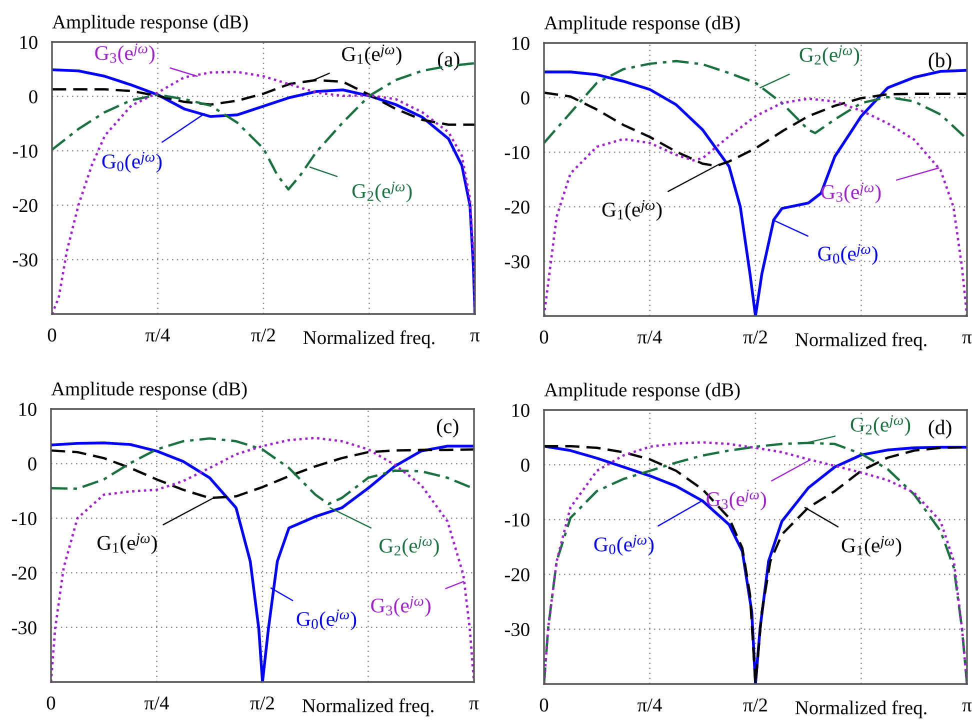 Image resolution: width=977 pixels, height=725 pixels. What do you see at coordinates (447, 428) in the screenshot?
I see `annotation: (c)` at bounding box center [447, 428].